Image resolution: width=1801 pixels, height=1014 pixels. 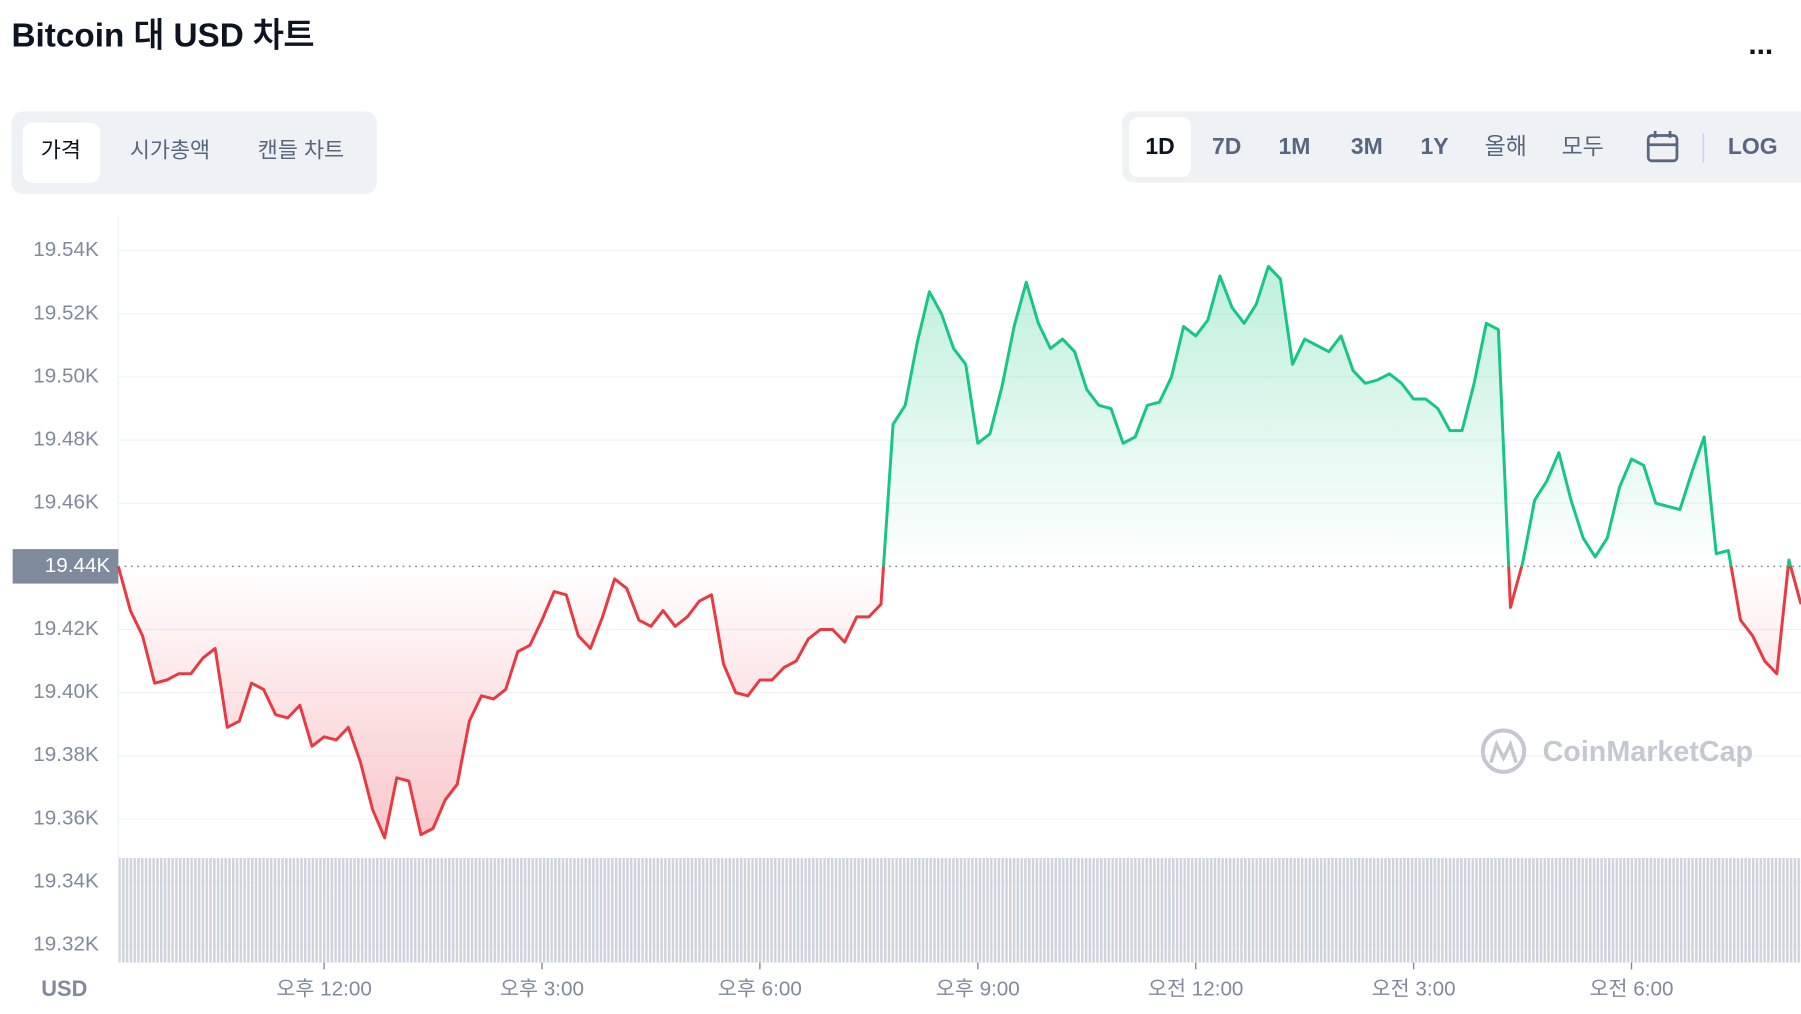 I want to click on y-tick-label: 19.46K, so click(x=66, y=502).